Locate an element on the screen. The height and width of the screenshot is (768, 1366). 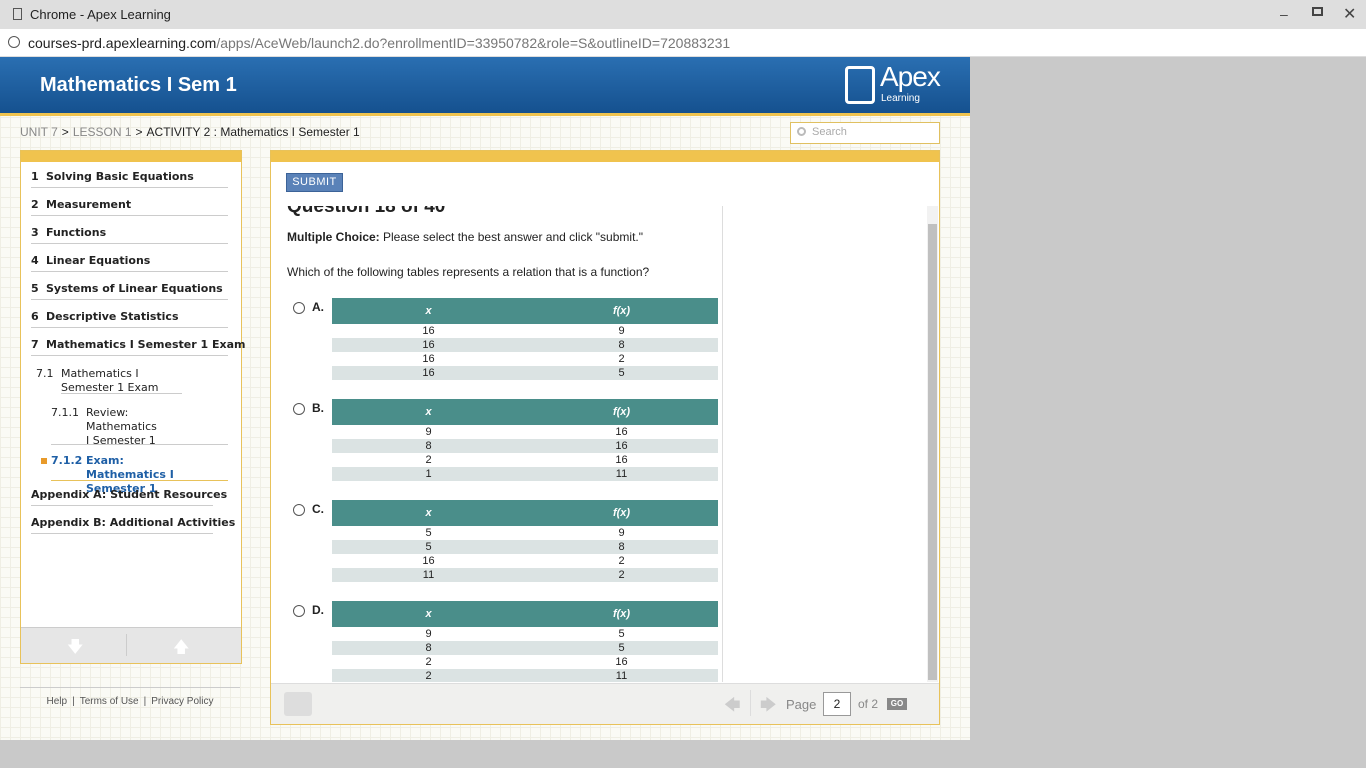
course-title: Mathematics I Sem 1 is located at coordinates (138, 85).